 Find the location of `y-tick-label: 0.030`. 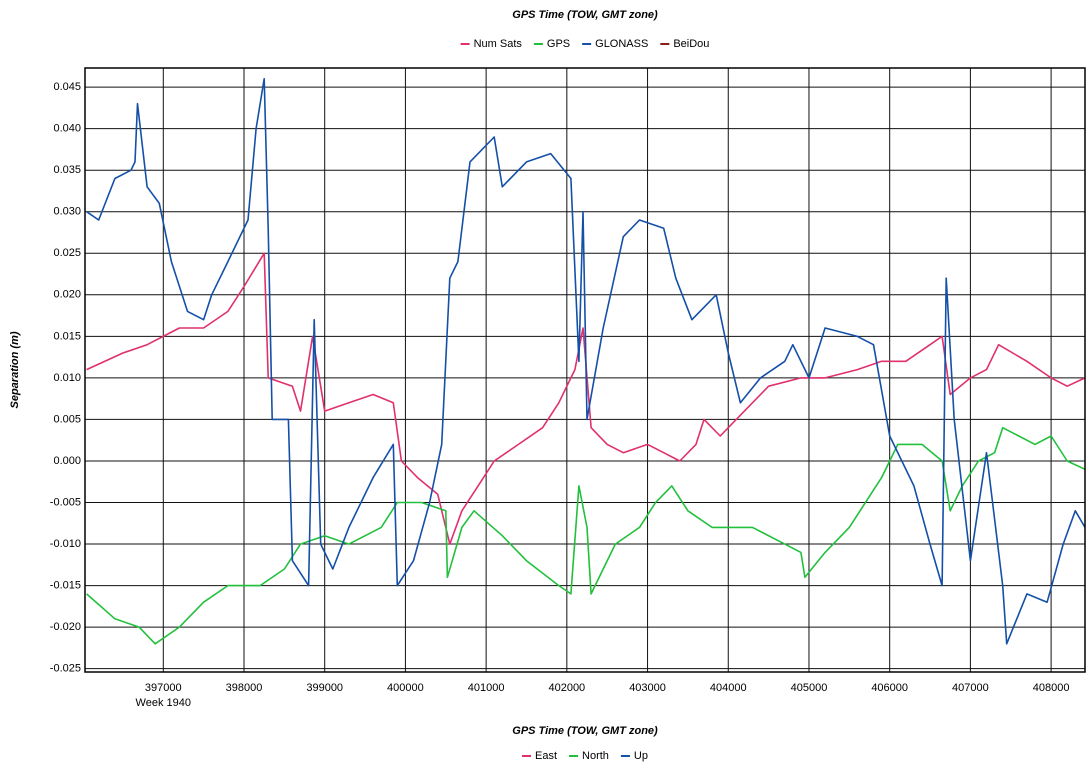

y-tick-label: 0.030 is located at coordinates (67, 212).